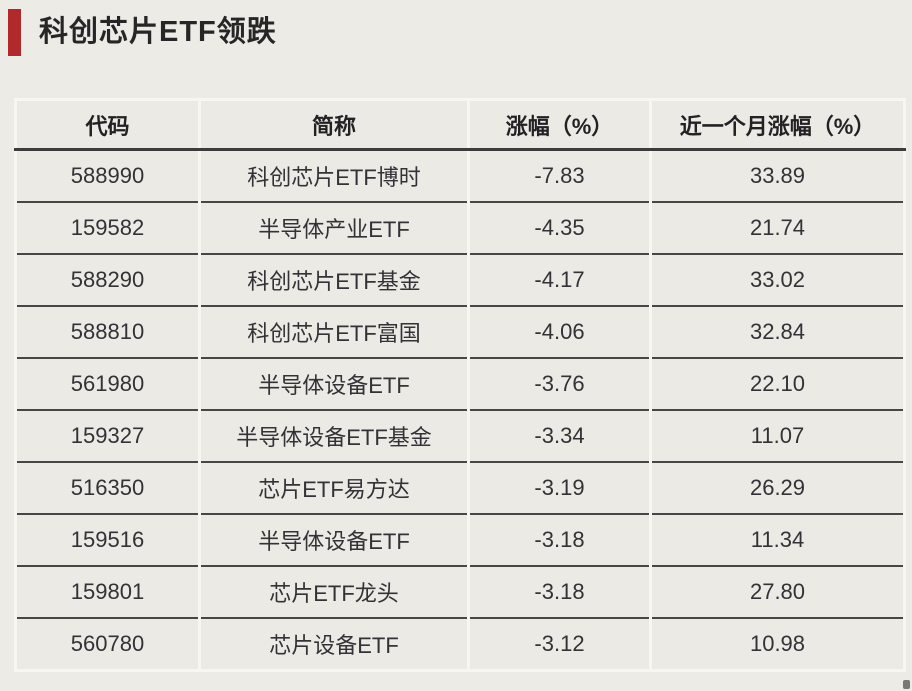 This screenshot has height=691, width=912. Describe the element at coordinates (777, 436) in the screenshot. I see `month-change-cell: 11.07` at that location.